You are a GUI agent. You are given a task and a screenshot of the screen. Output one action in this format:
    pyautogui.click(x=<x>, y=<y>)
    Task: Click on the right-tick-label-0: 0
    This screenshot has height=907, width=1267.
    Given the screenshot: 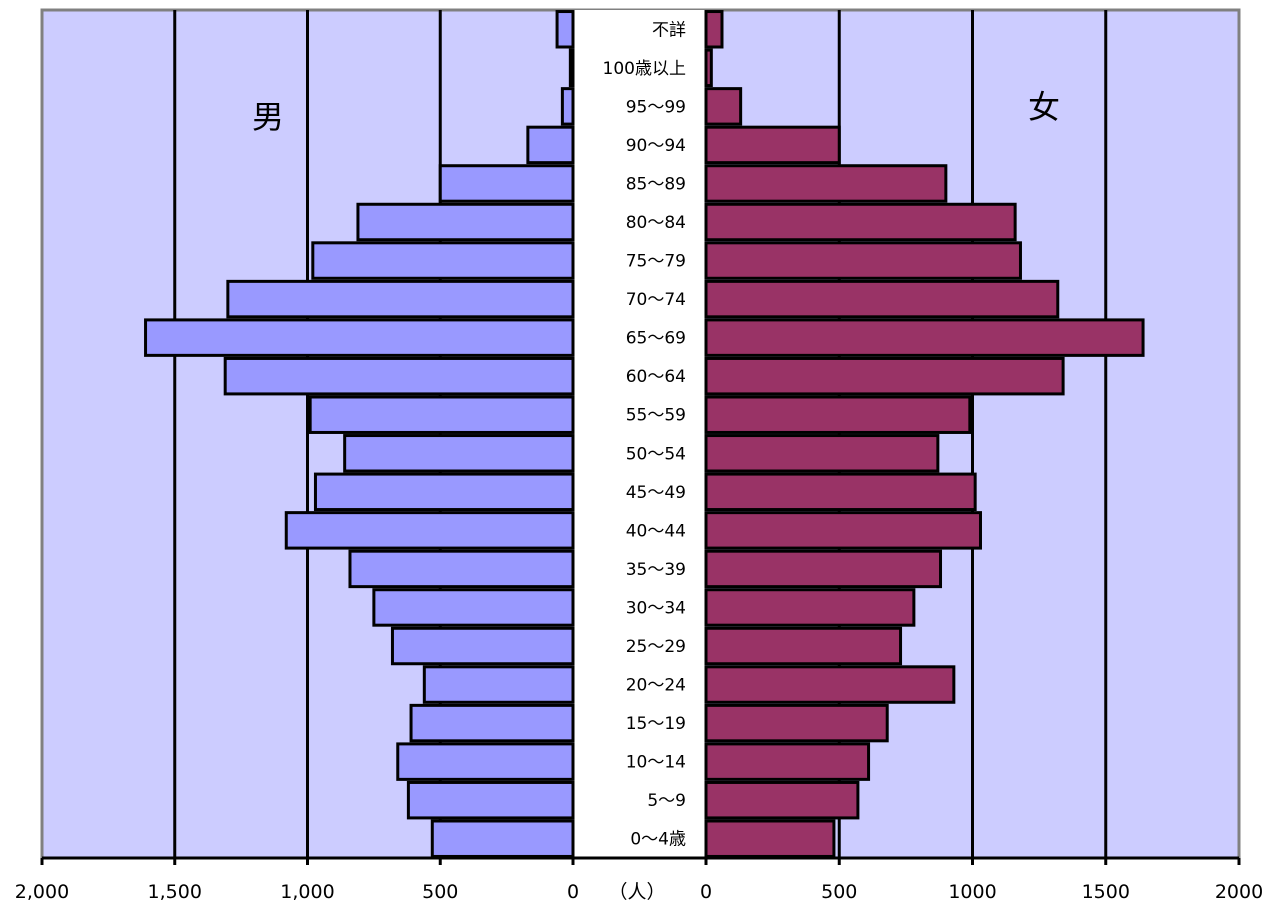 What is the action you would take?
    pyautogui.click(x=706, y=892)
    